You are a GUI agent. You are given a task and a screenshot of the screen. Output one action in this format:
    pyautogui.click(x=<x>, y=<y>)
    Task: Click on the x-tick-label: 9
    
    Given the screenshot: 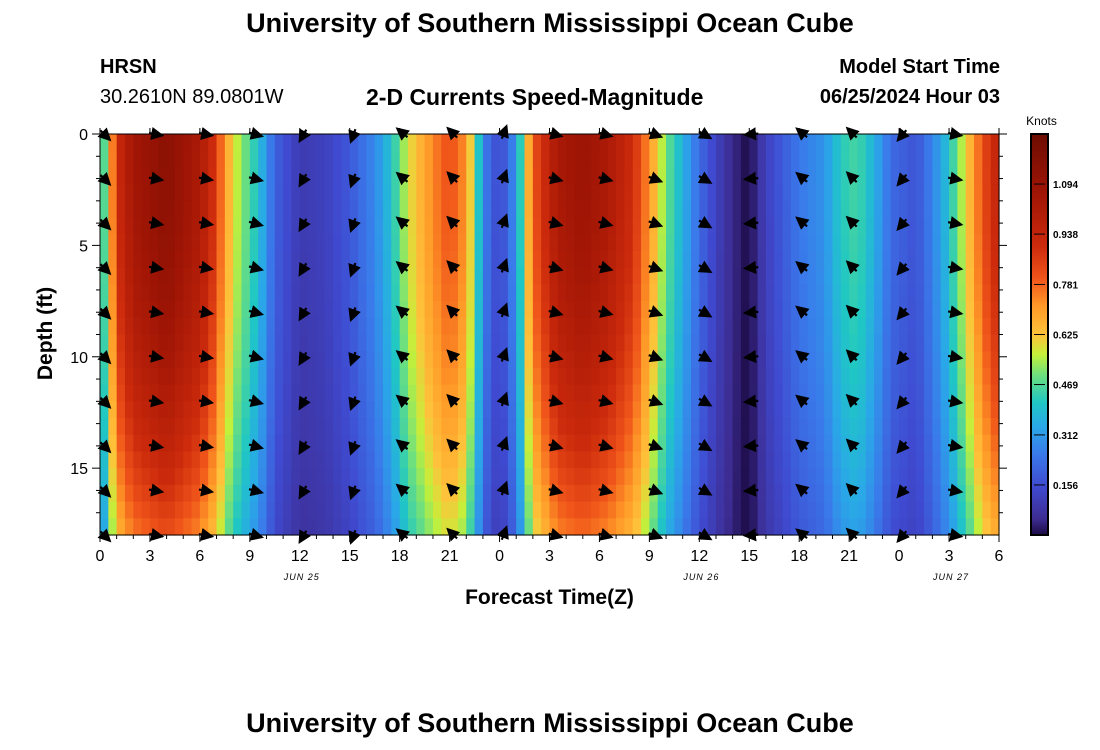 What is the action you would take?
    pyautogui.click(x=649, y=556)
    